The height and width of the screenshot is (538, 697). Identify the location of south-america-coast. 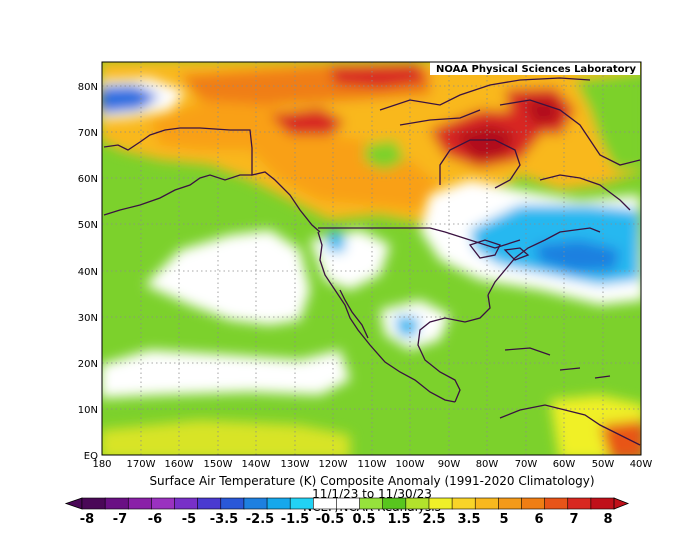
(570, 425).